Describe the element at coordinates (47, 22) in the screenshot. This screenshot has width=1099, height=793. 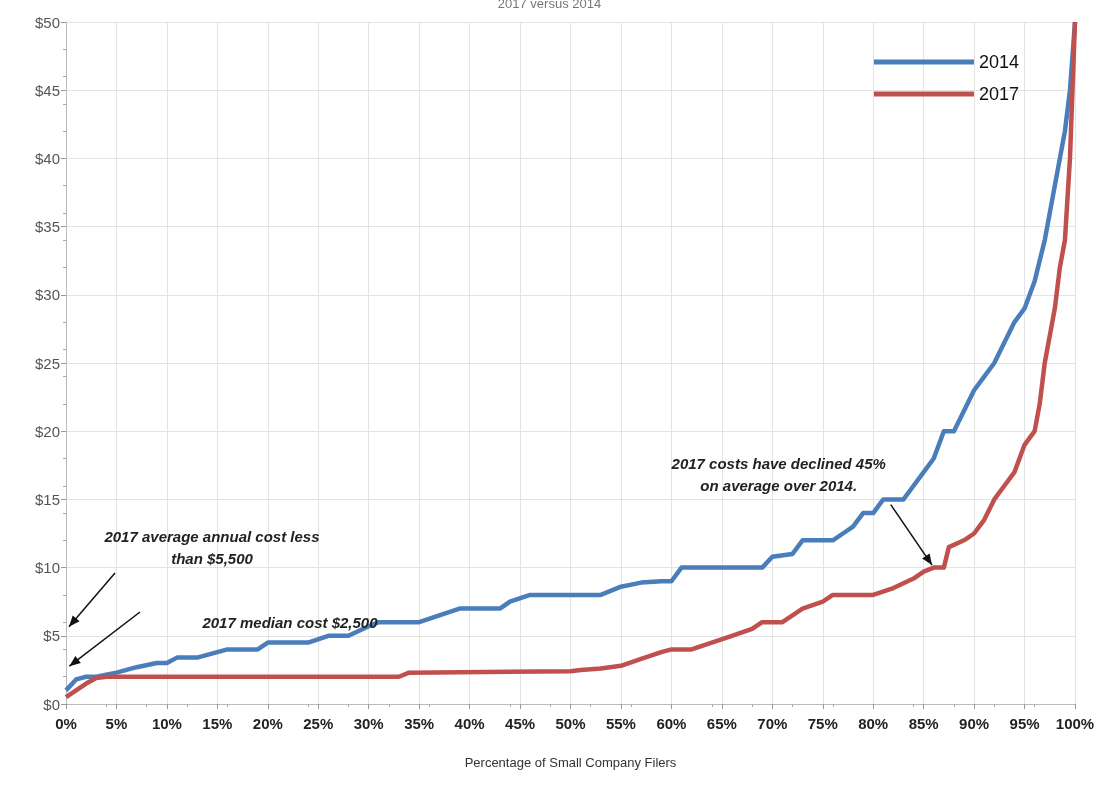
I see `y-tick-label: $50` at that location.